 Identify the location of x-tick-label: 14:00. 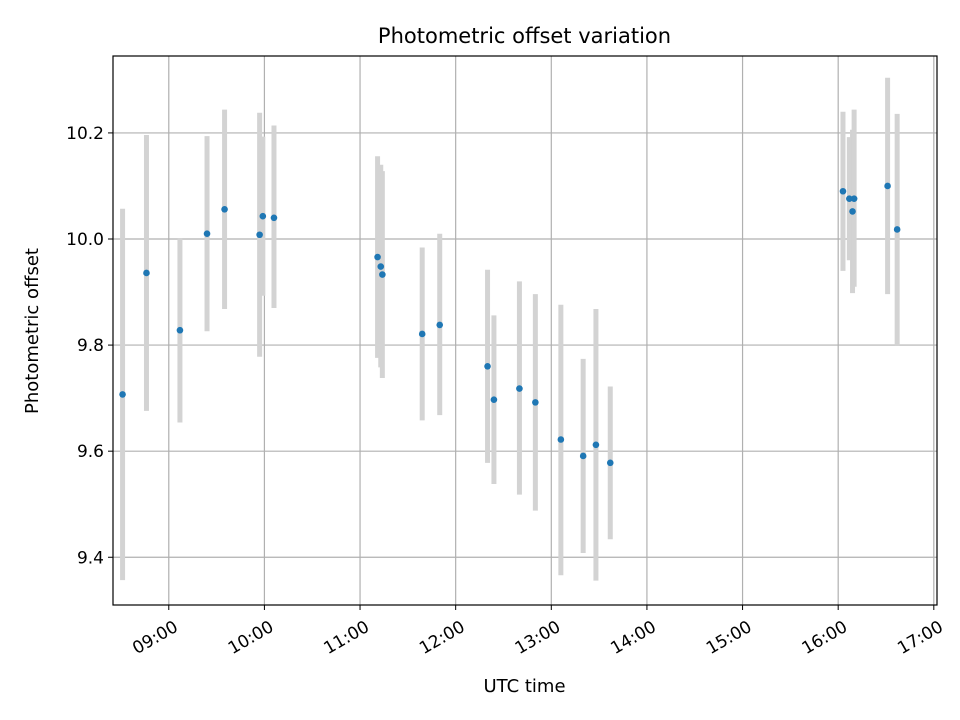
(633, 638).